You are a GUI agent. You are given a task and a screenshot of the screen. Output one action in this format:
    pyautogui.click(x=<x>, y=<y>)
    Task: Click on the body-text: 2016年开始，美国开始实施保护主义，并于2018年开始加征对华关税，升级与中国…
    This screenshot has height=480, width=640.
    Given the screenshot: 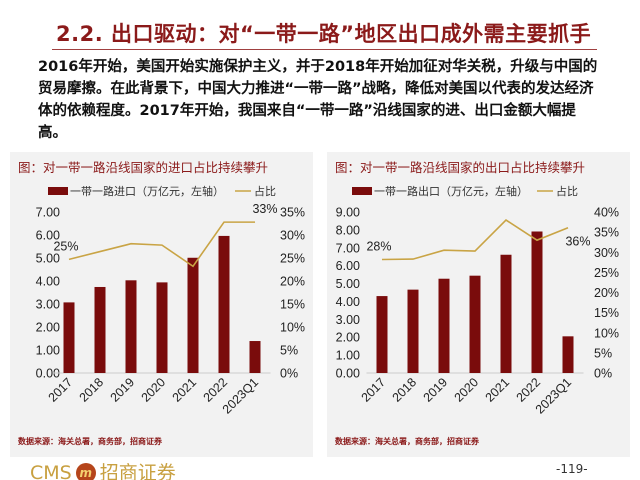 What is the action you would take?
    pyautogui.click(x=318, y=100)
    